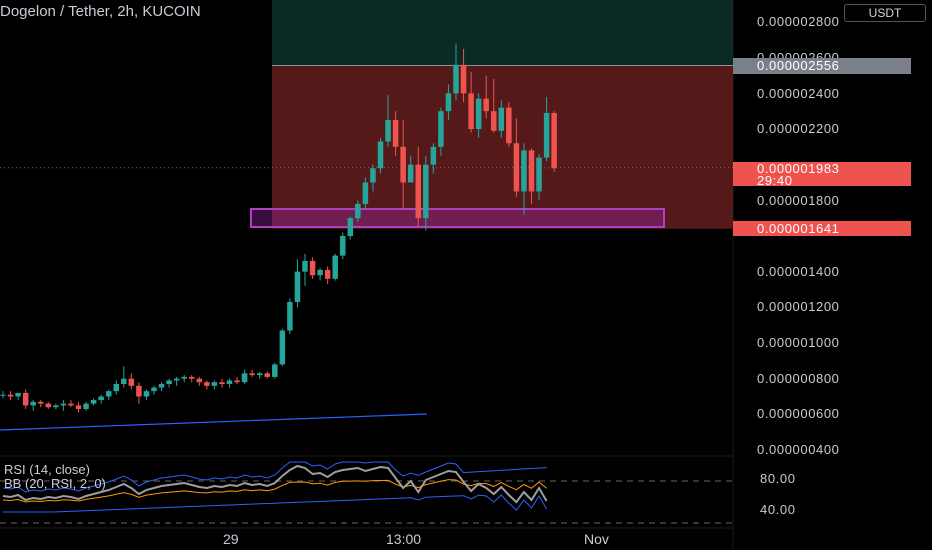 This screenshot has height=550, width=932. Describe the element at coordinates (885, 13) in the screenshot. I see `currency-selector: USDT` at that location.